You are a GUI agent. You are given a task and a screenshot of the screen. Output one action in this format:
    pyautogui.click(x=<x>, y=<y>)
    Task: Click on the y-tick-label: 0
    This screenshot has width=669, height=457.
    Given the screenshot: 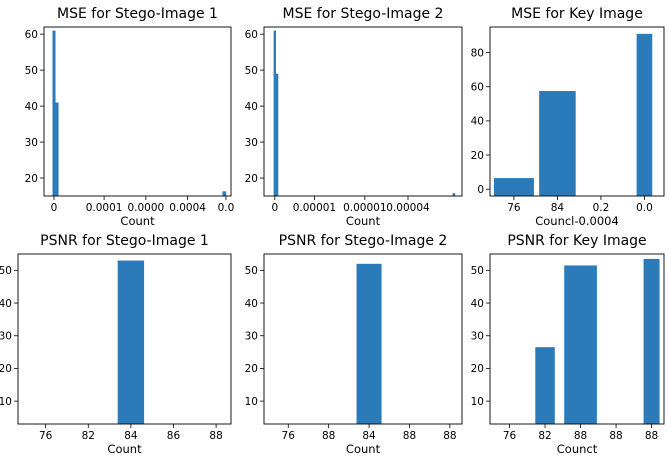 What is the action you would take?
    pyautogui.click(x=480, y=190)
    